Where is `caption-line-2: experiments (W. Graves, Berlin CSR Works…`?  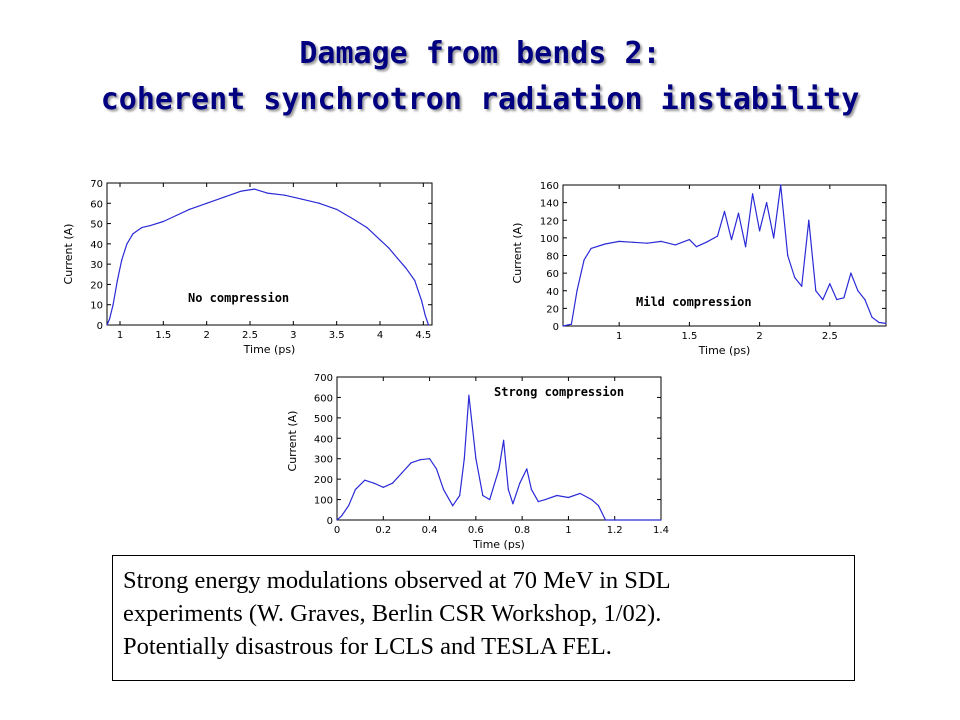 caption-line-2: experiments (W. Graves, Berlin CSR Works… is located at coordinates (392, 613).